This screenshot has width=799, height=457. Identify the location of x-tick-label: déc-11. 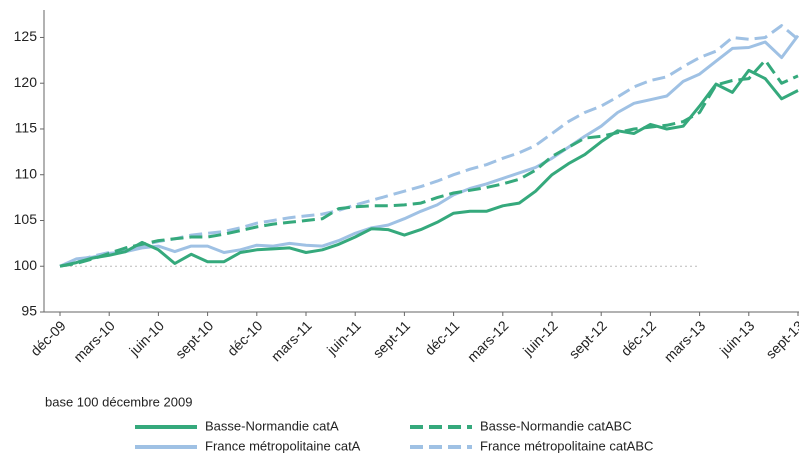
(441, 337).